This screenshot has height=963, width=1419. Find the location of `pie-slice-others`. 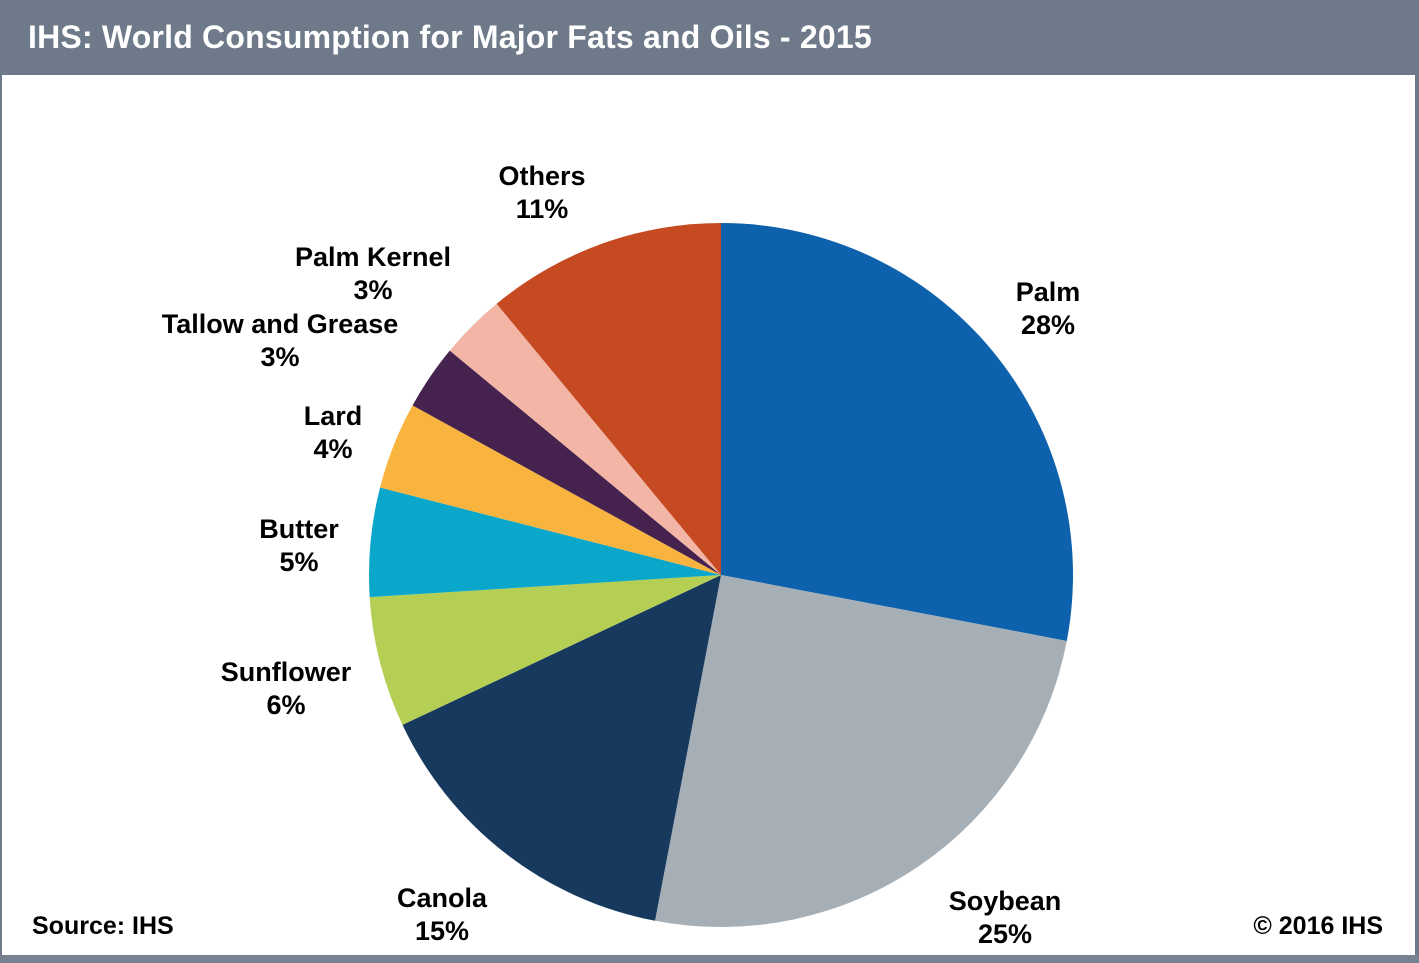

pie-slice-others is located at coordinates (608, 399).